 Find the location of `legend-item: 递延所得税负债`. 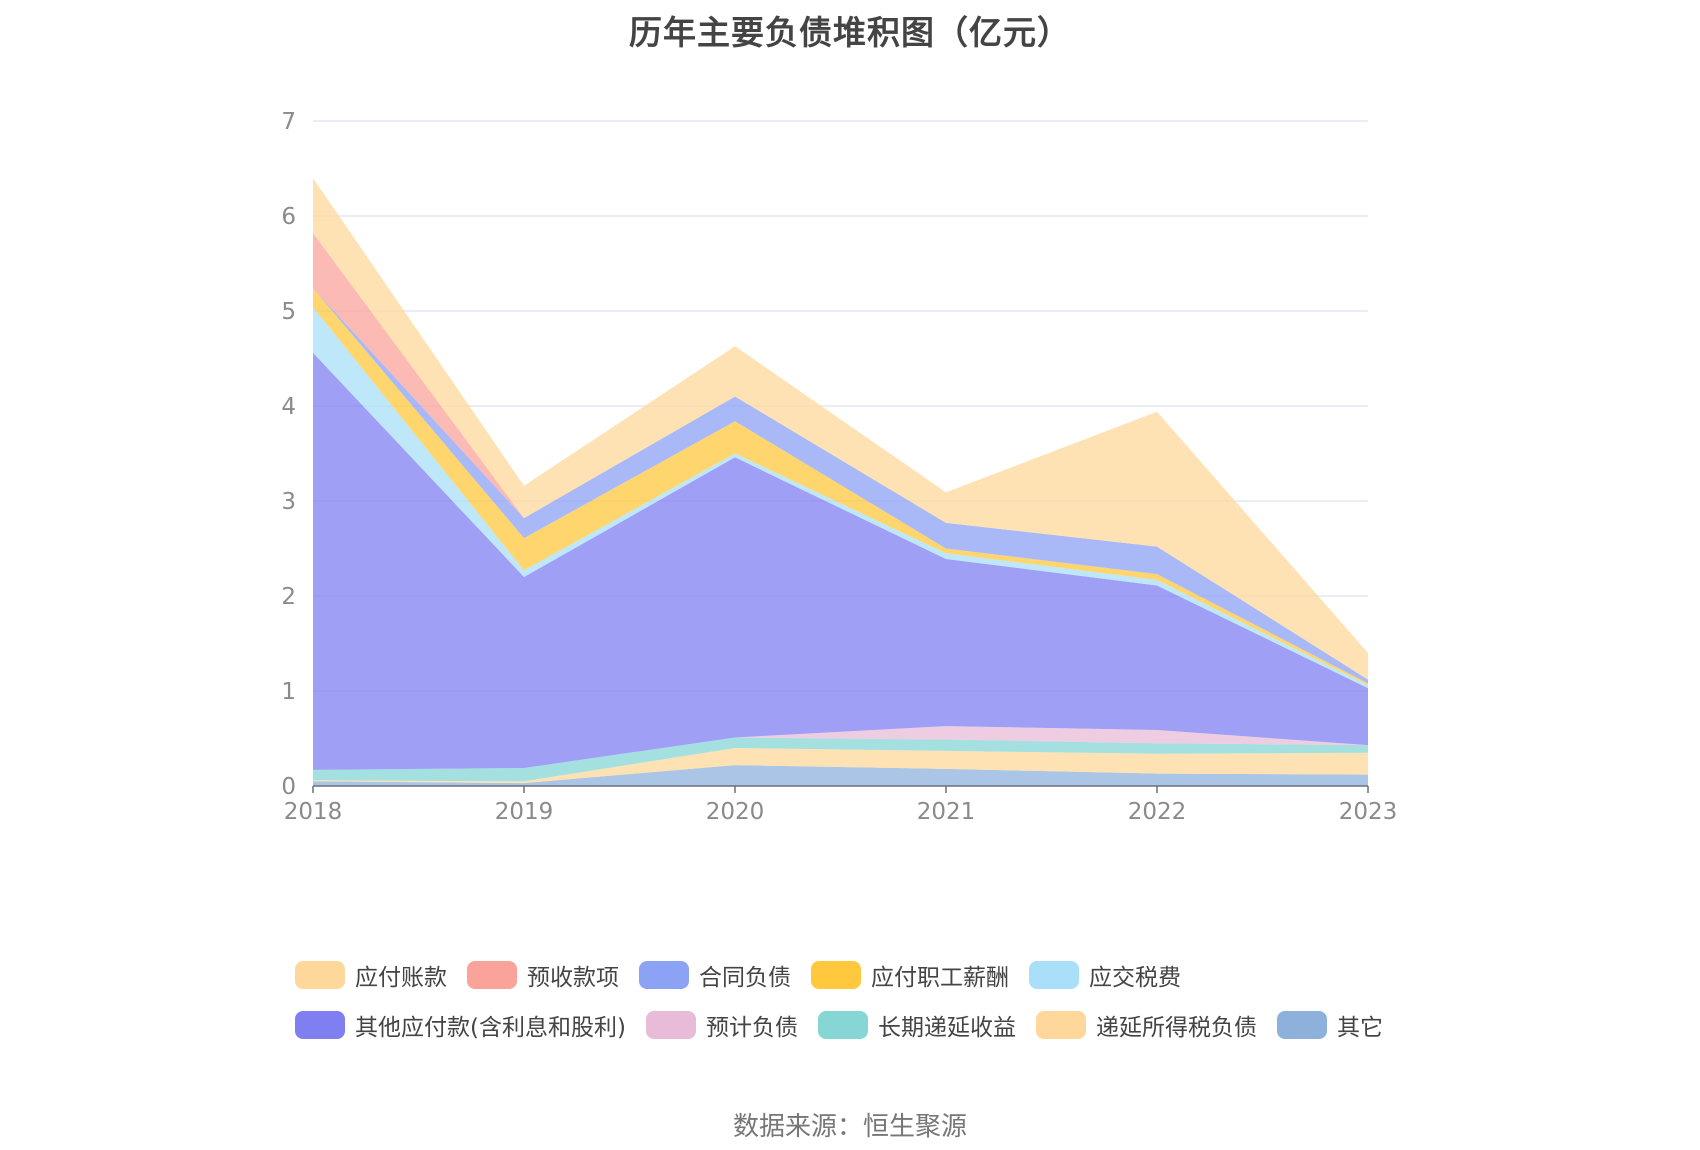

legend-item: 递延所得税负债 is located at coordinates (1146, 1025).